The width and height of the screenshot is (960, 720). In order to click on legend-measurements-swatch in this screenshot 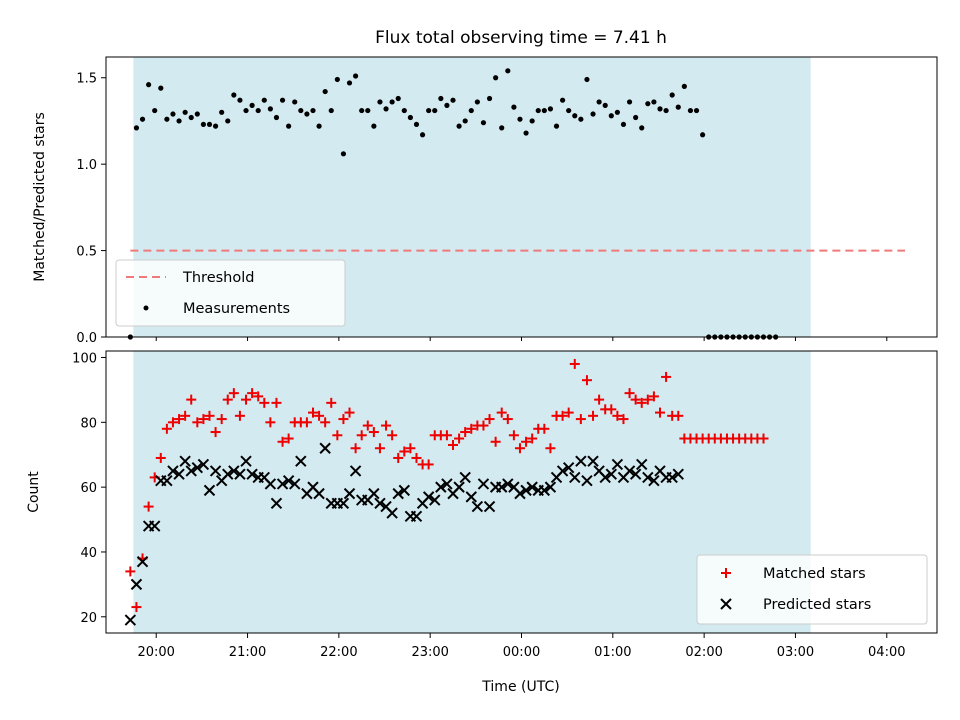, I will do `click(146, 308)`.